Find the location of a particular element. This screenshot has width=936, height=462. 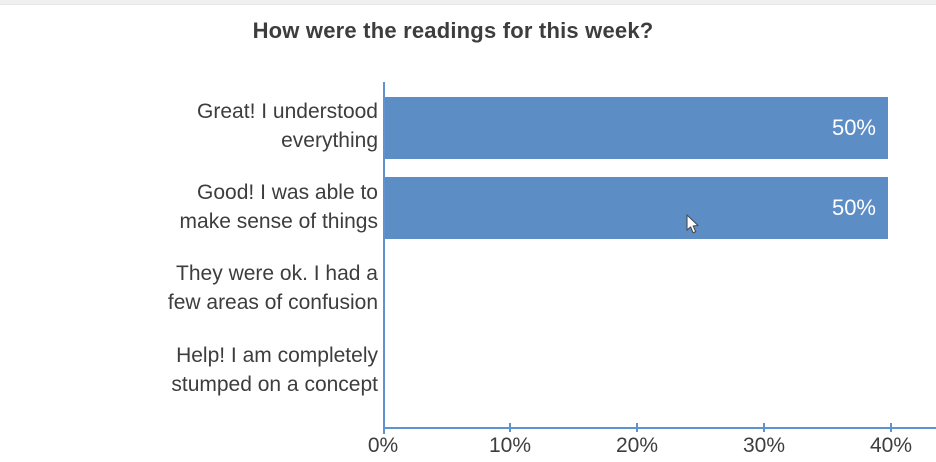

x-axis-line is located at coordinates (659, 428).